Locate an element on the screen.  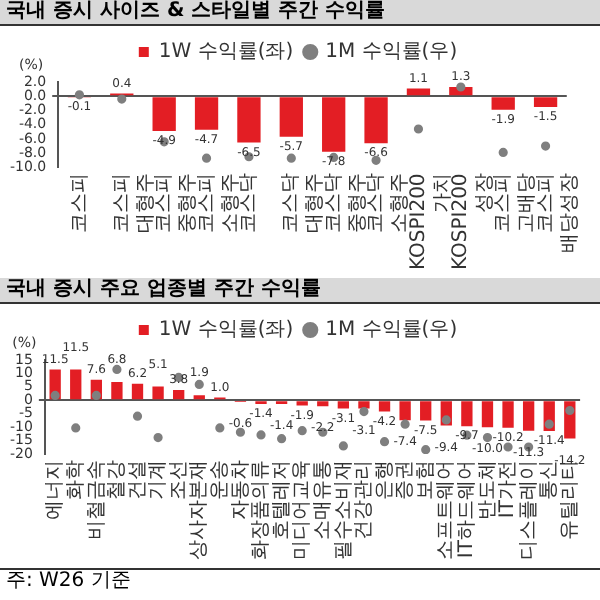
x-tick-label: 코스피 소형주 is located at coordinates (218, 203).